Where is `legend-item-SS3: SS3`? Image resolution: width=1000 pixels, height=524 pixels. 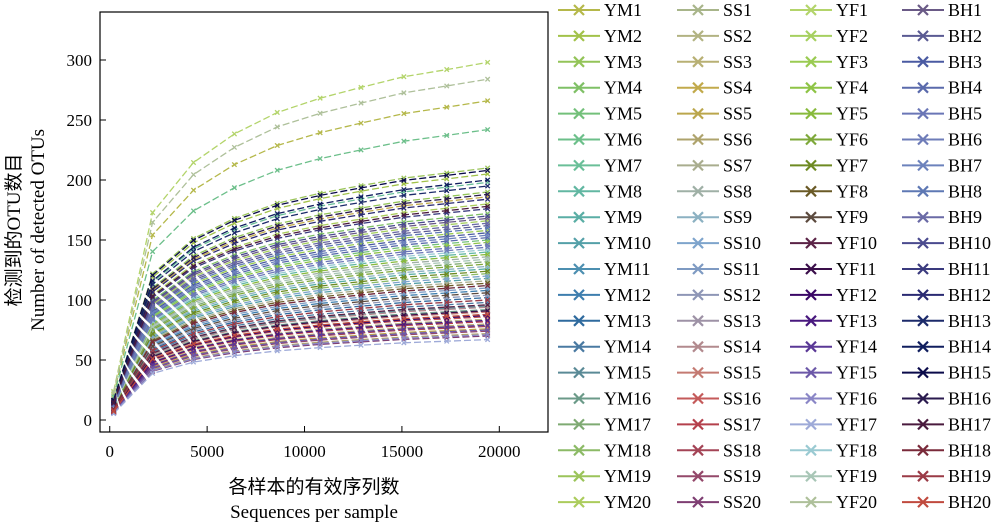 legend-item-SS3: SS3 is located at coordinates (714, 62).